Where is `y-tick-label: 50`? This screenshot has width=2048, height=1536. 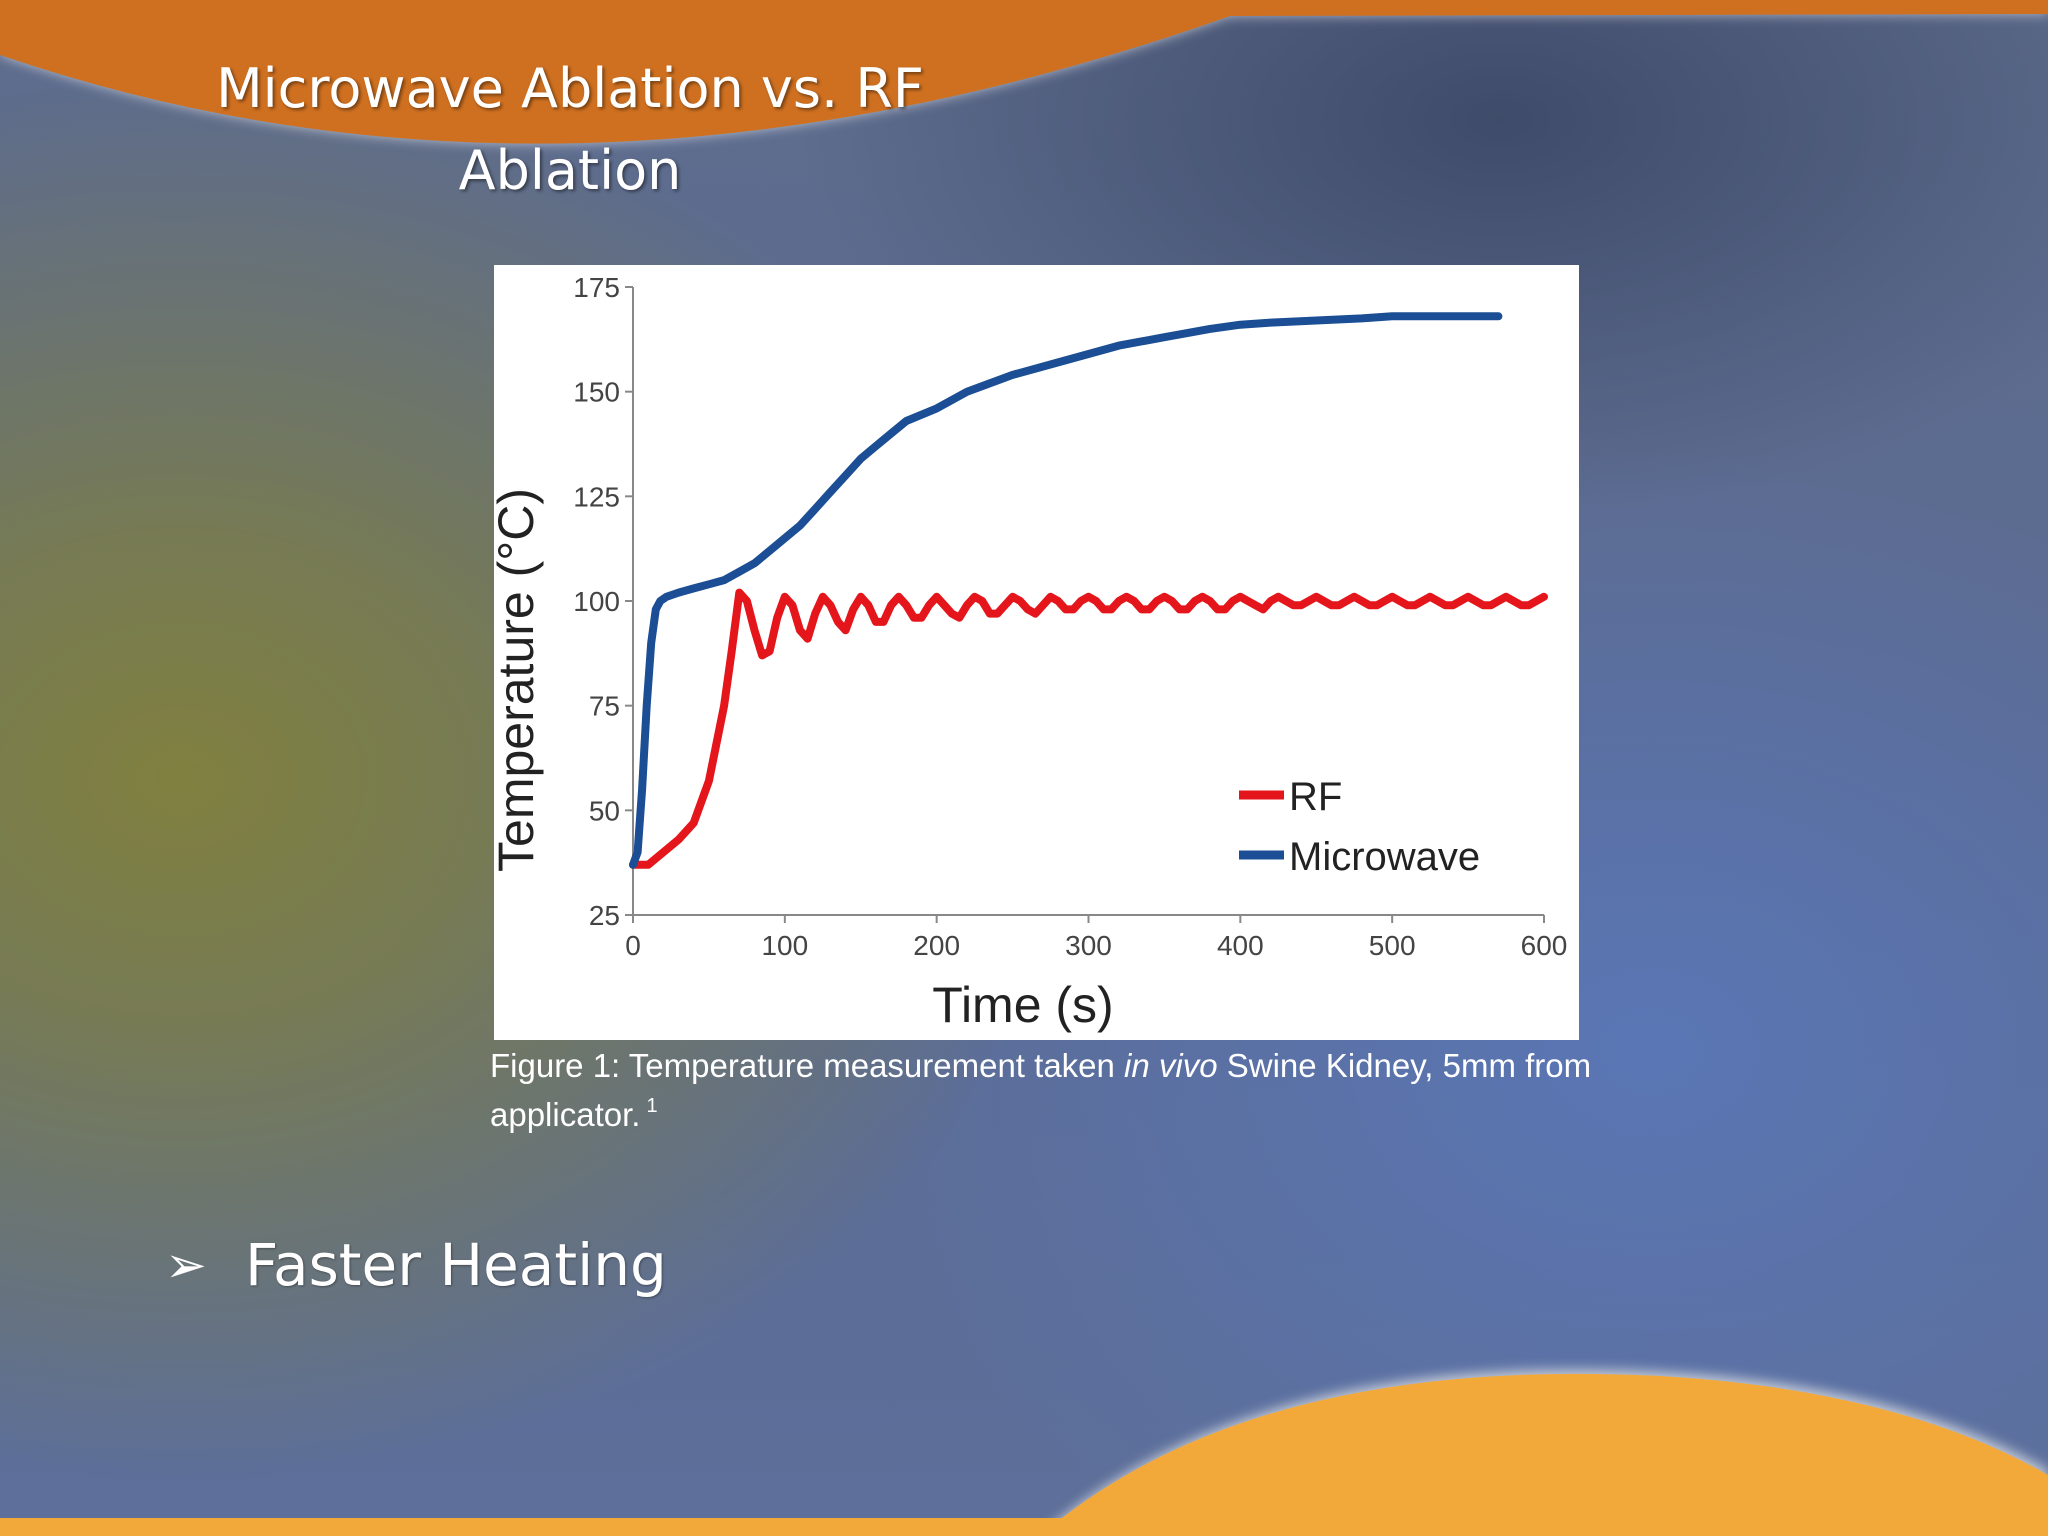 y-tick-label: 50 is located at coordinates (604, 810).